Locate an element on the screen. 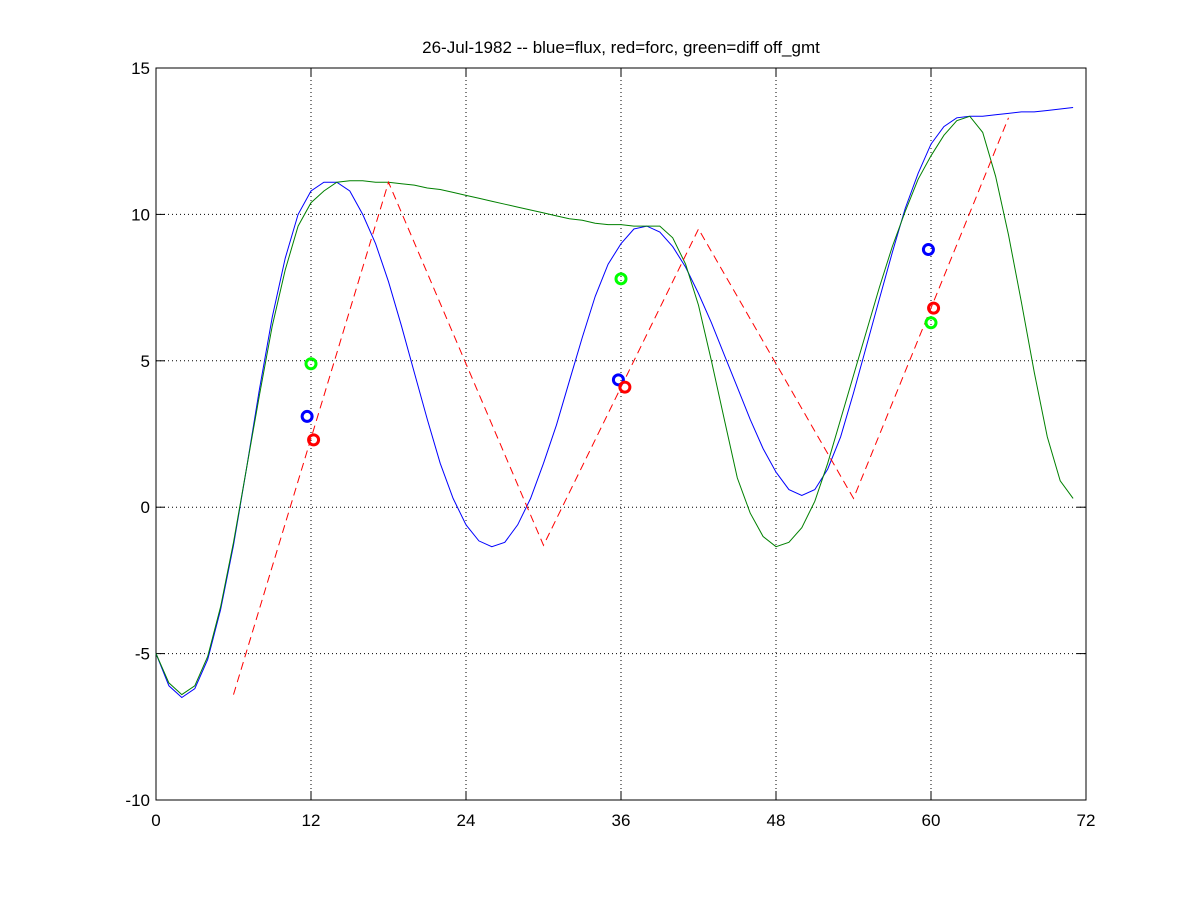 The height and width of the screenshot is (900, 1200). y-tick-label: -5 is located at coordinates (142, 654).